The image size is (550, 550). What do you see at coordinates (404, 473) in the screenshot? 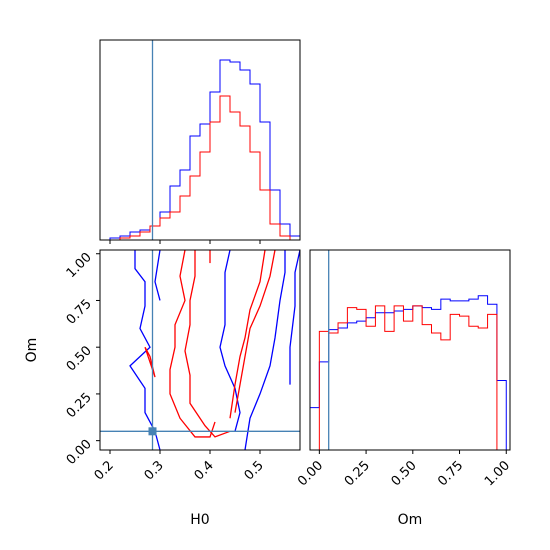
I see `om-xtick-label-2: 0.50` at bounding box center [404, 473].